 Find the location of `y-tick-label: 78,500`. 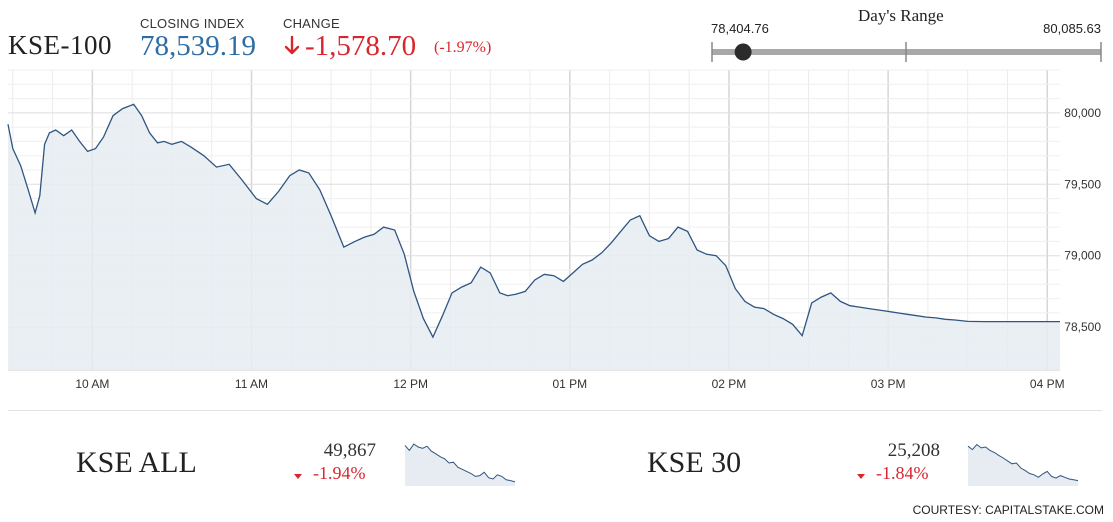

y-tick-label: 78,500 is located at coordinates (1082, 327).